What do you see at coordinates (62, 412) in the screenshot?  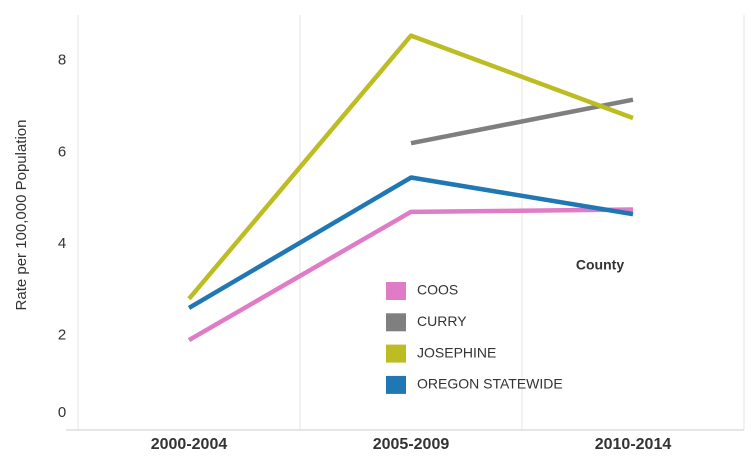 I see `y-tick-label: 0` at bounding box center [62, 412].